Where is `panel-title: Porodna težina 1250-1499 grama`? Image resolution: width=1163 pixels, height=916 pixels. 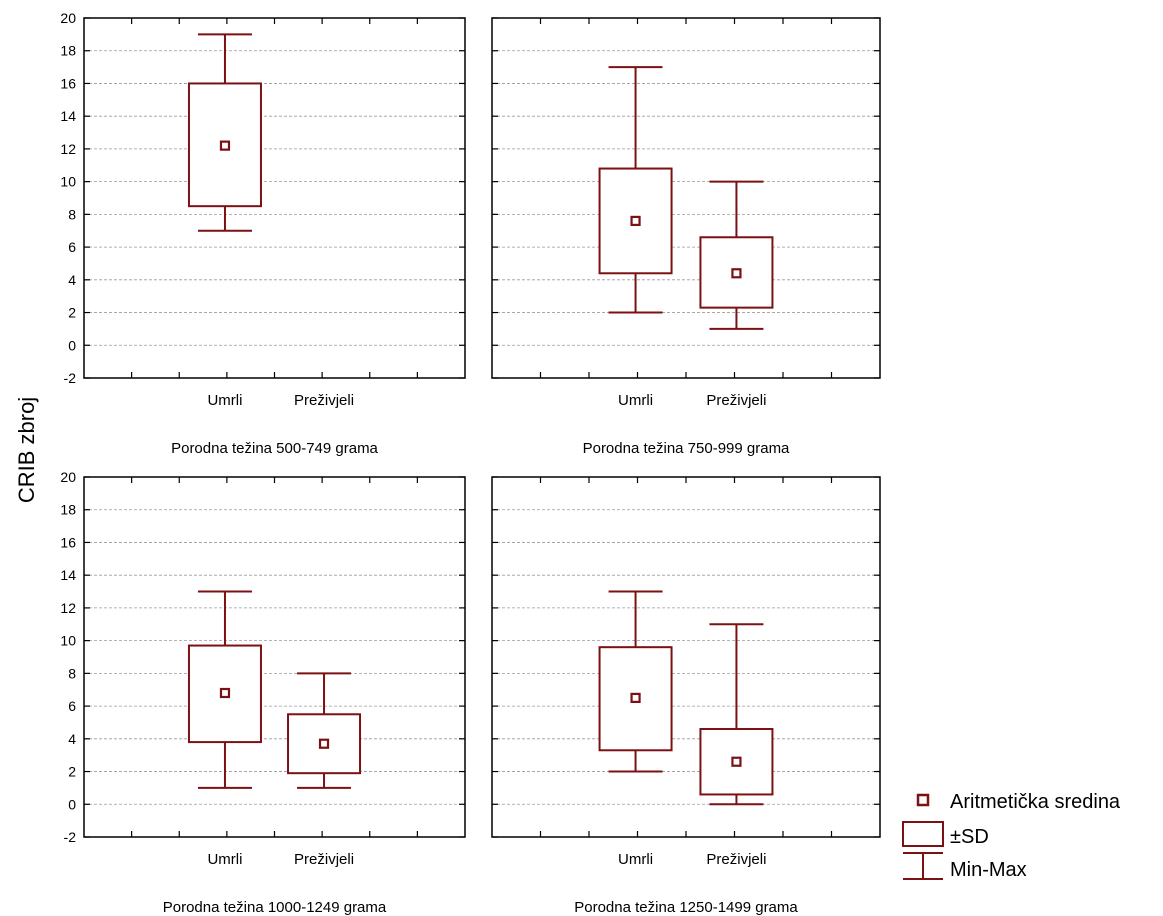
panel-title: Porodna težina 1250-1499 grama is located at coordinates (686, 907).